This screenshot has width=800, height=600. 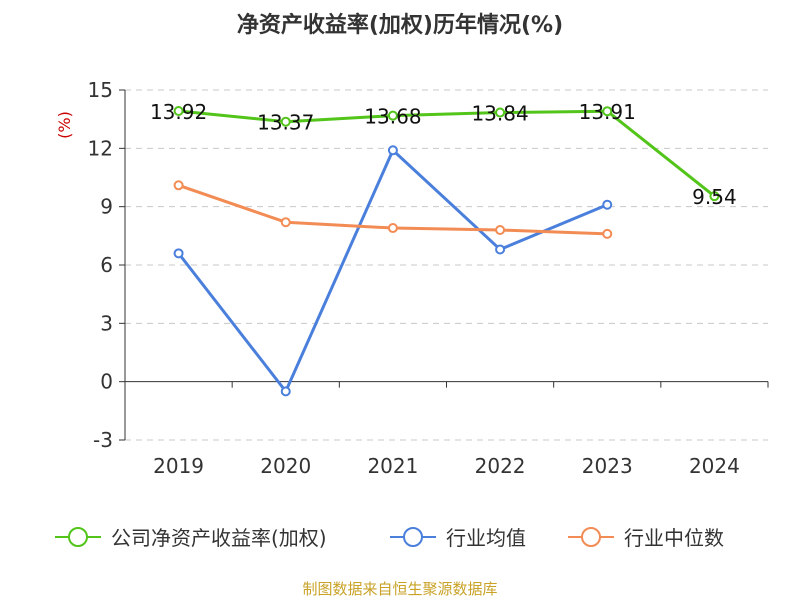 I want to click on data-label: 13.91, so click(x=607, y=112).